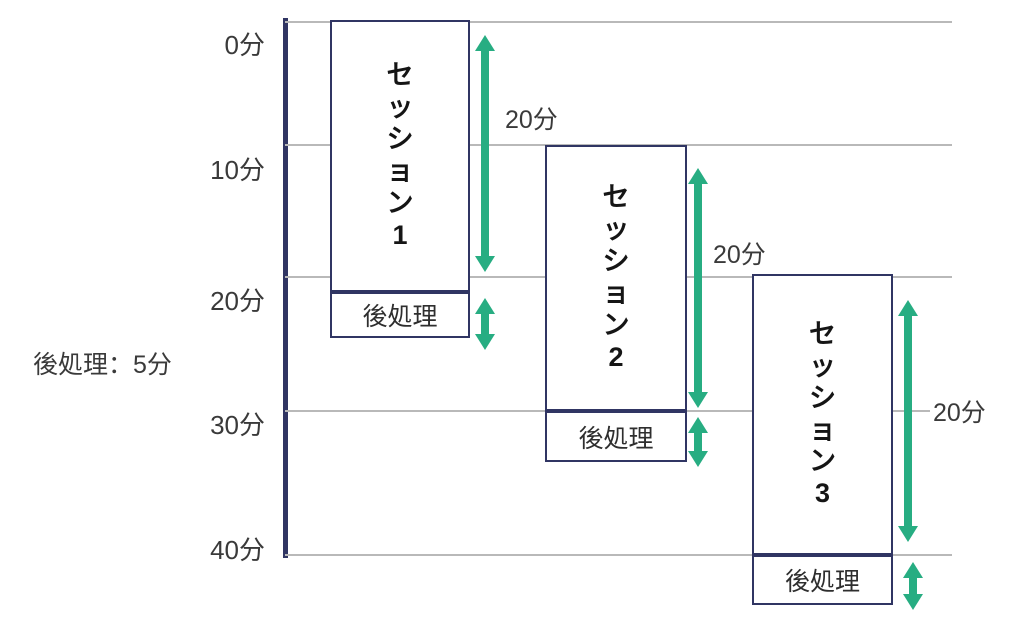 This screenshot has width=1024, height=625. I want to click on session-2-post-label: 後処理, so click(616, 438).